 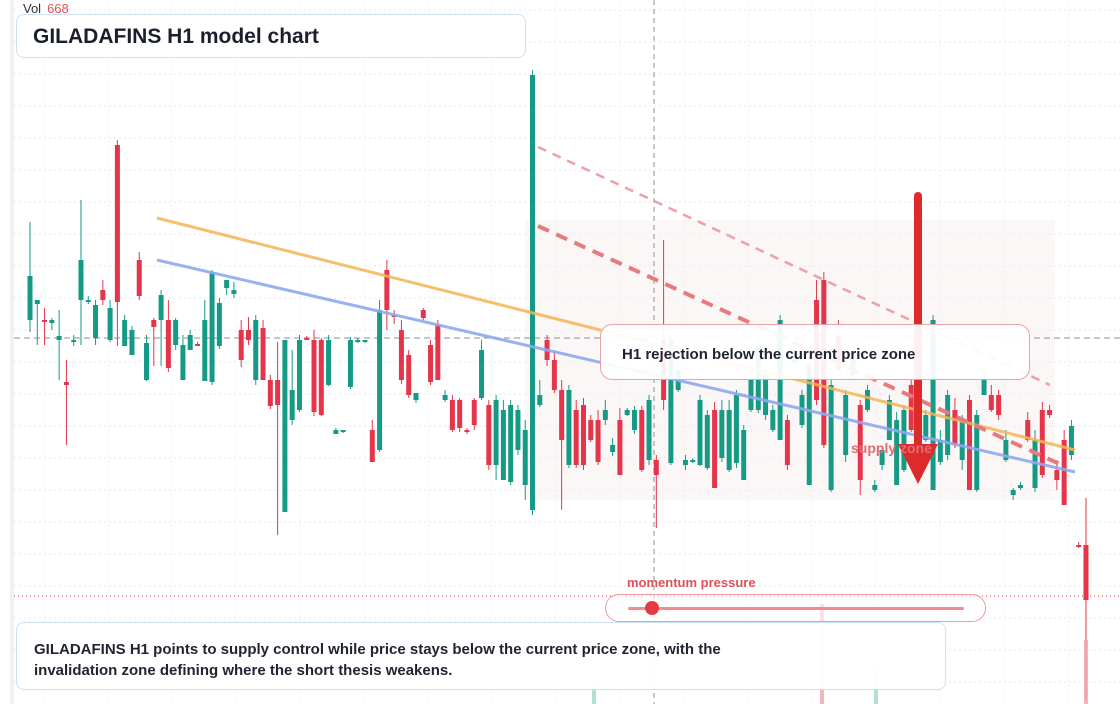 What do you see at coordinates (271, 36) in the screenshot?
I see `title-card: GILADAFINS H1 model chart` at bounding box center [271, 36].